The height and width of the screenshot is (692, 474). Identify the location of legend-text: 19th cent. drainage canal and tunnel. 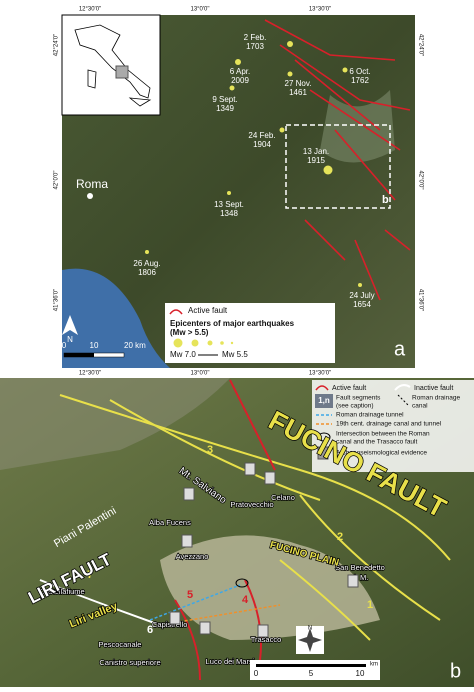
(389, 424).